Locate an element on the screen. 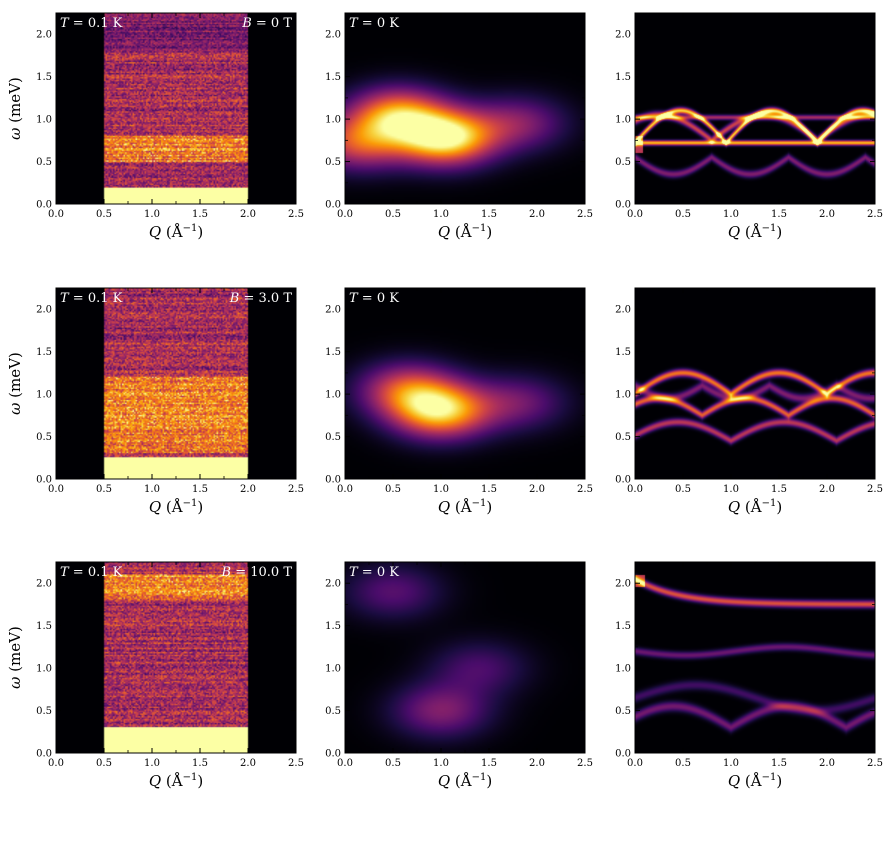 The height and width of the screenshot is (862, 894). panel-r3-c3: 0.0 0.5 1.0 1.5 2.0 2.5 0.0 0.5 1.0 1.5 2.0 Q (Å−1) is located at coordinates (749, 675).